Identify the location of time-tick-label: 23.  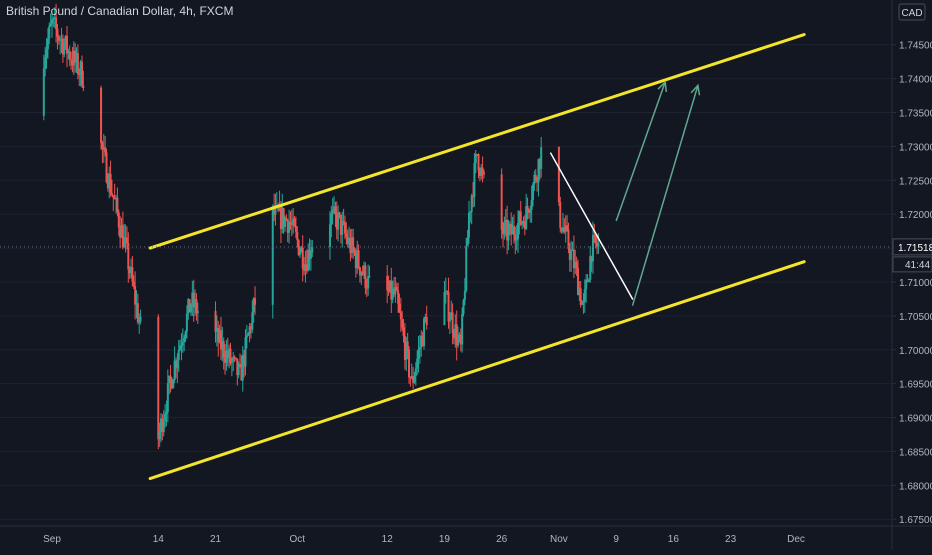
(731, 539).